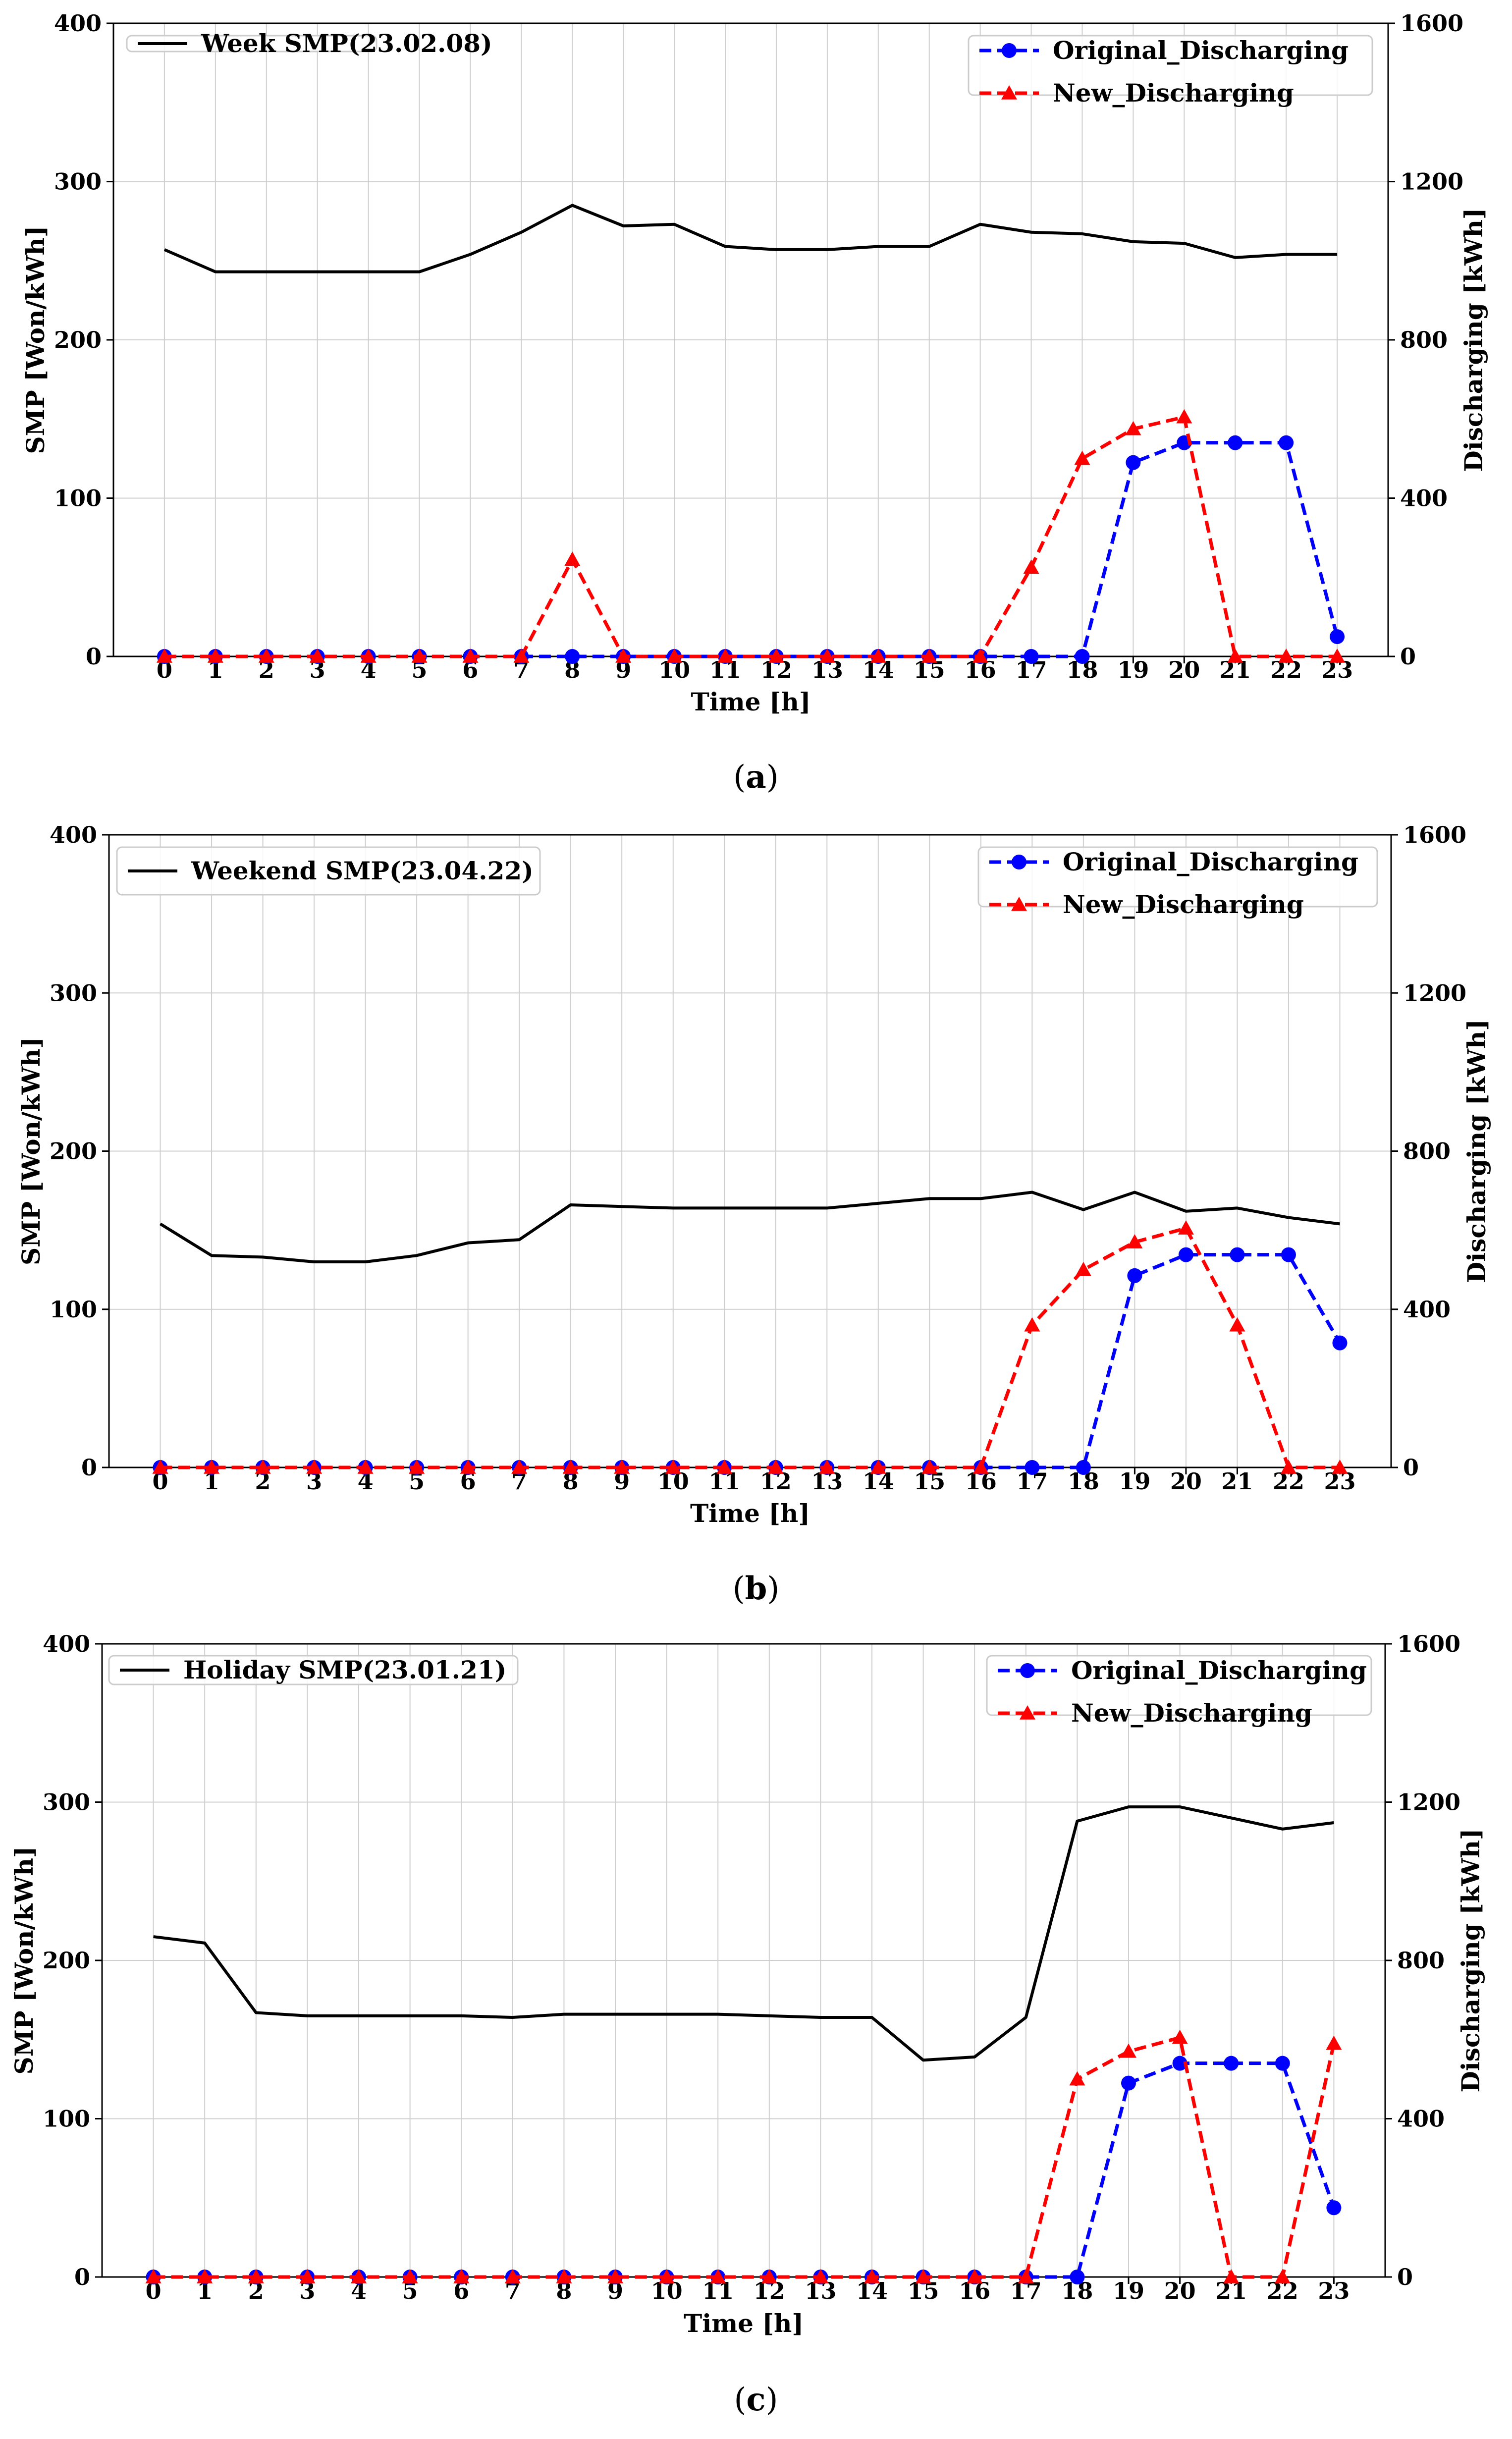 The width and height of the screenshot is (1512, 2439). Describe the element at coordinates (73, 834) in the screenshot. I see `pb-y-left-tick-label: 400` at that location.